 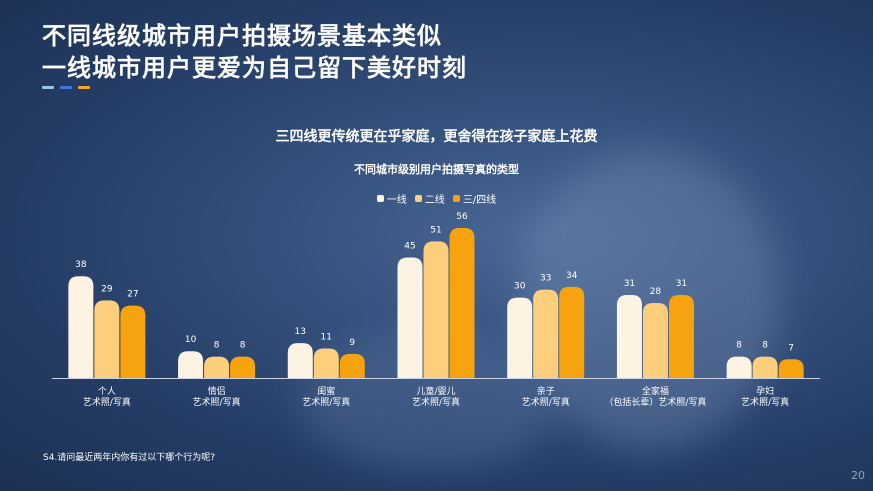 What do you see at coordinates (791, 348) in the screenshot?
I see `data-label: 7` at bounding box center [791, 348].